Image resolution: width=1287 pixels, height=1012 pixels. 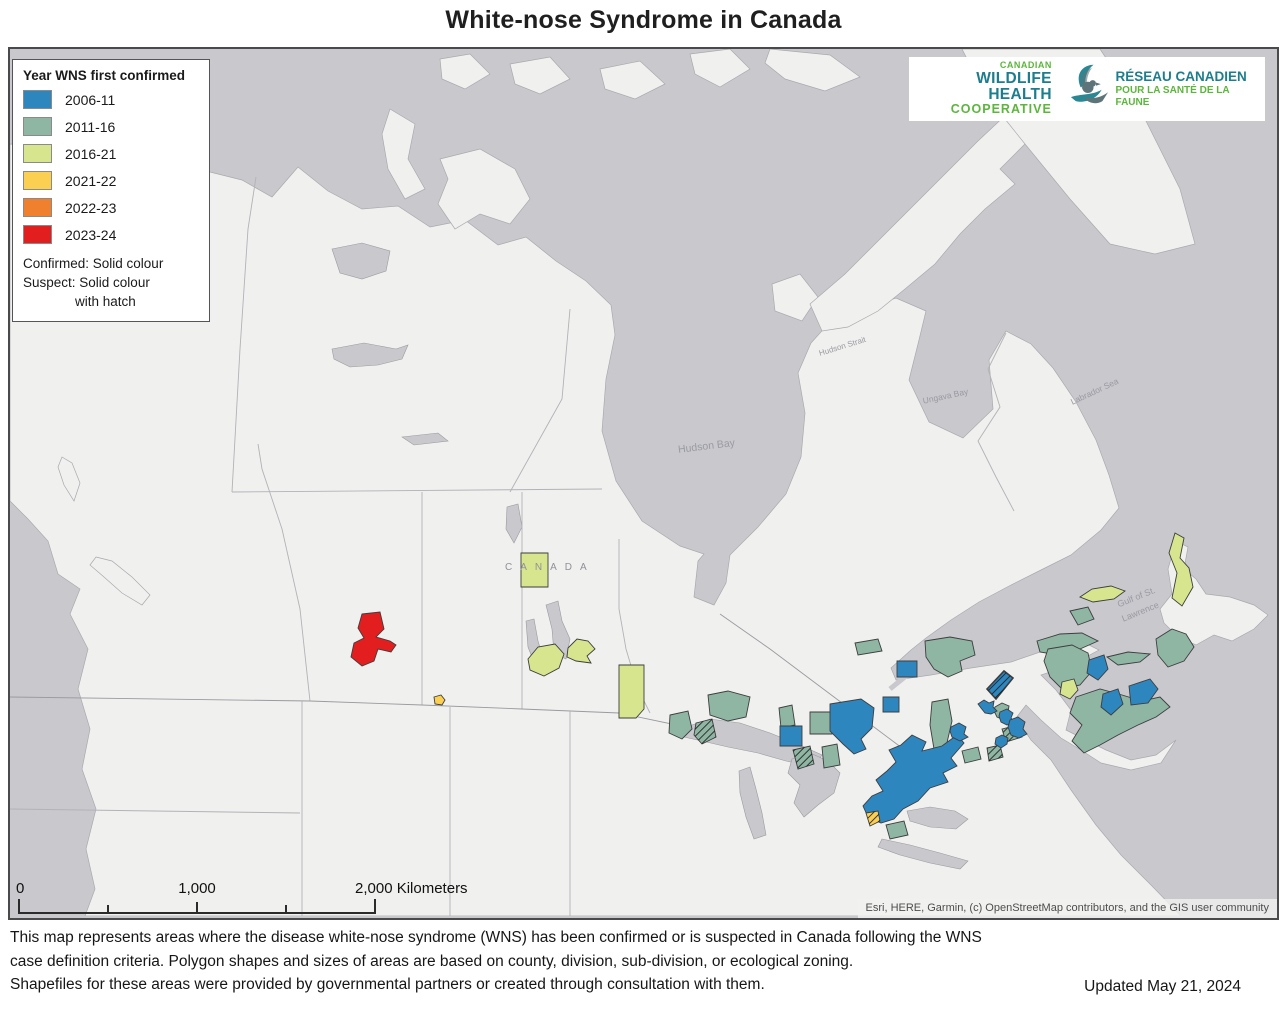 I want to click on island-victoria, so click(x=484, y=189).